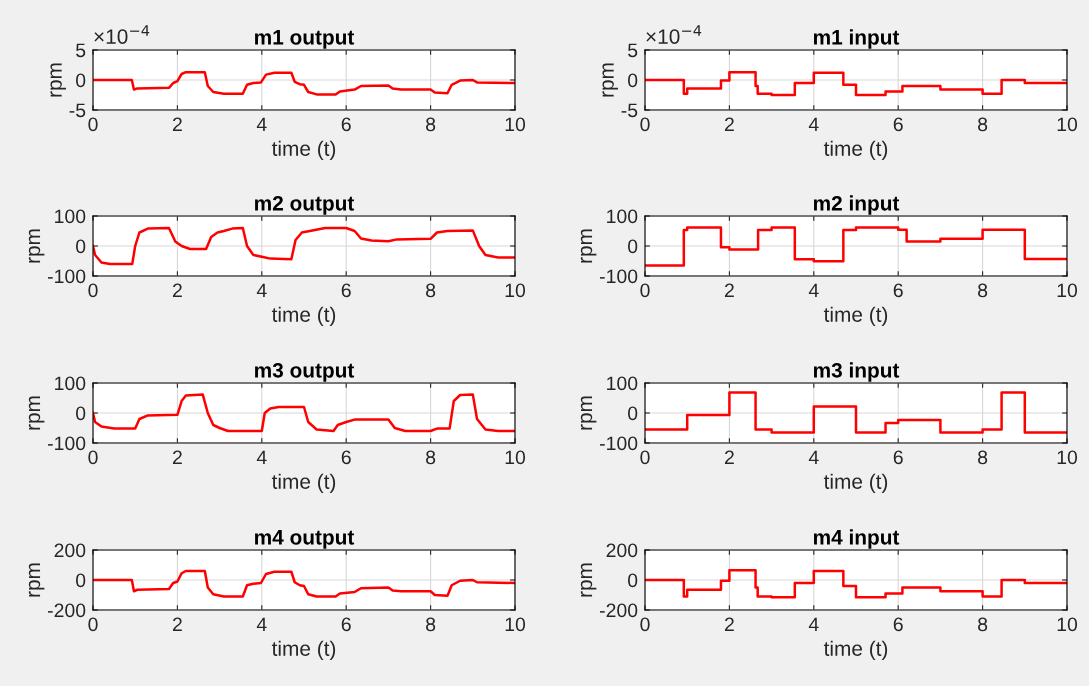 This screenshot has height=686, width=1089. Describe the element at coordinates (856, 372) in the screenshot. I see `chart-title: m3 input` at that location.